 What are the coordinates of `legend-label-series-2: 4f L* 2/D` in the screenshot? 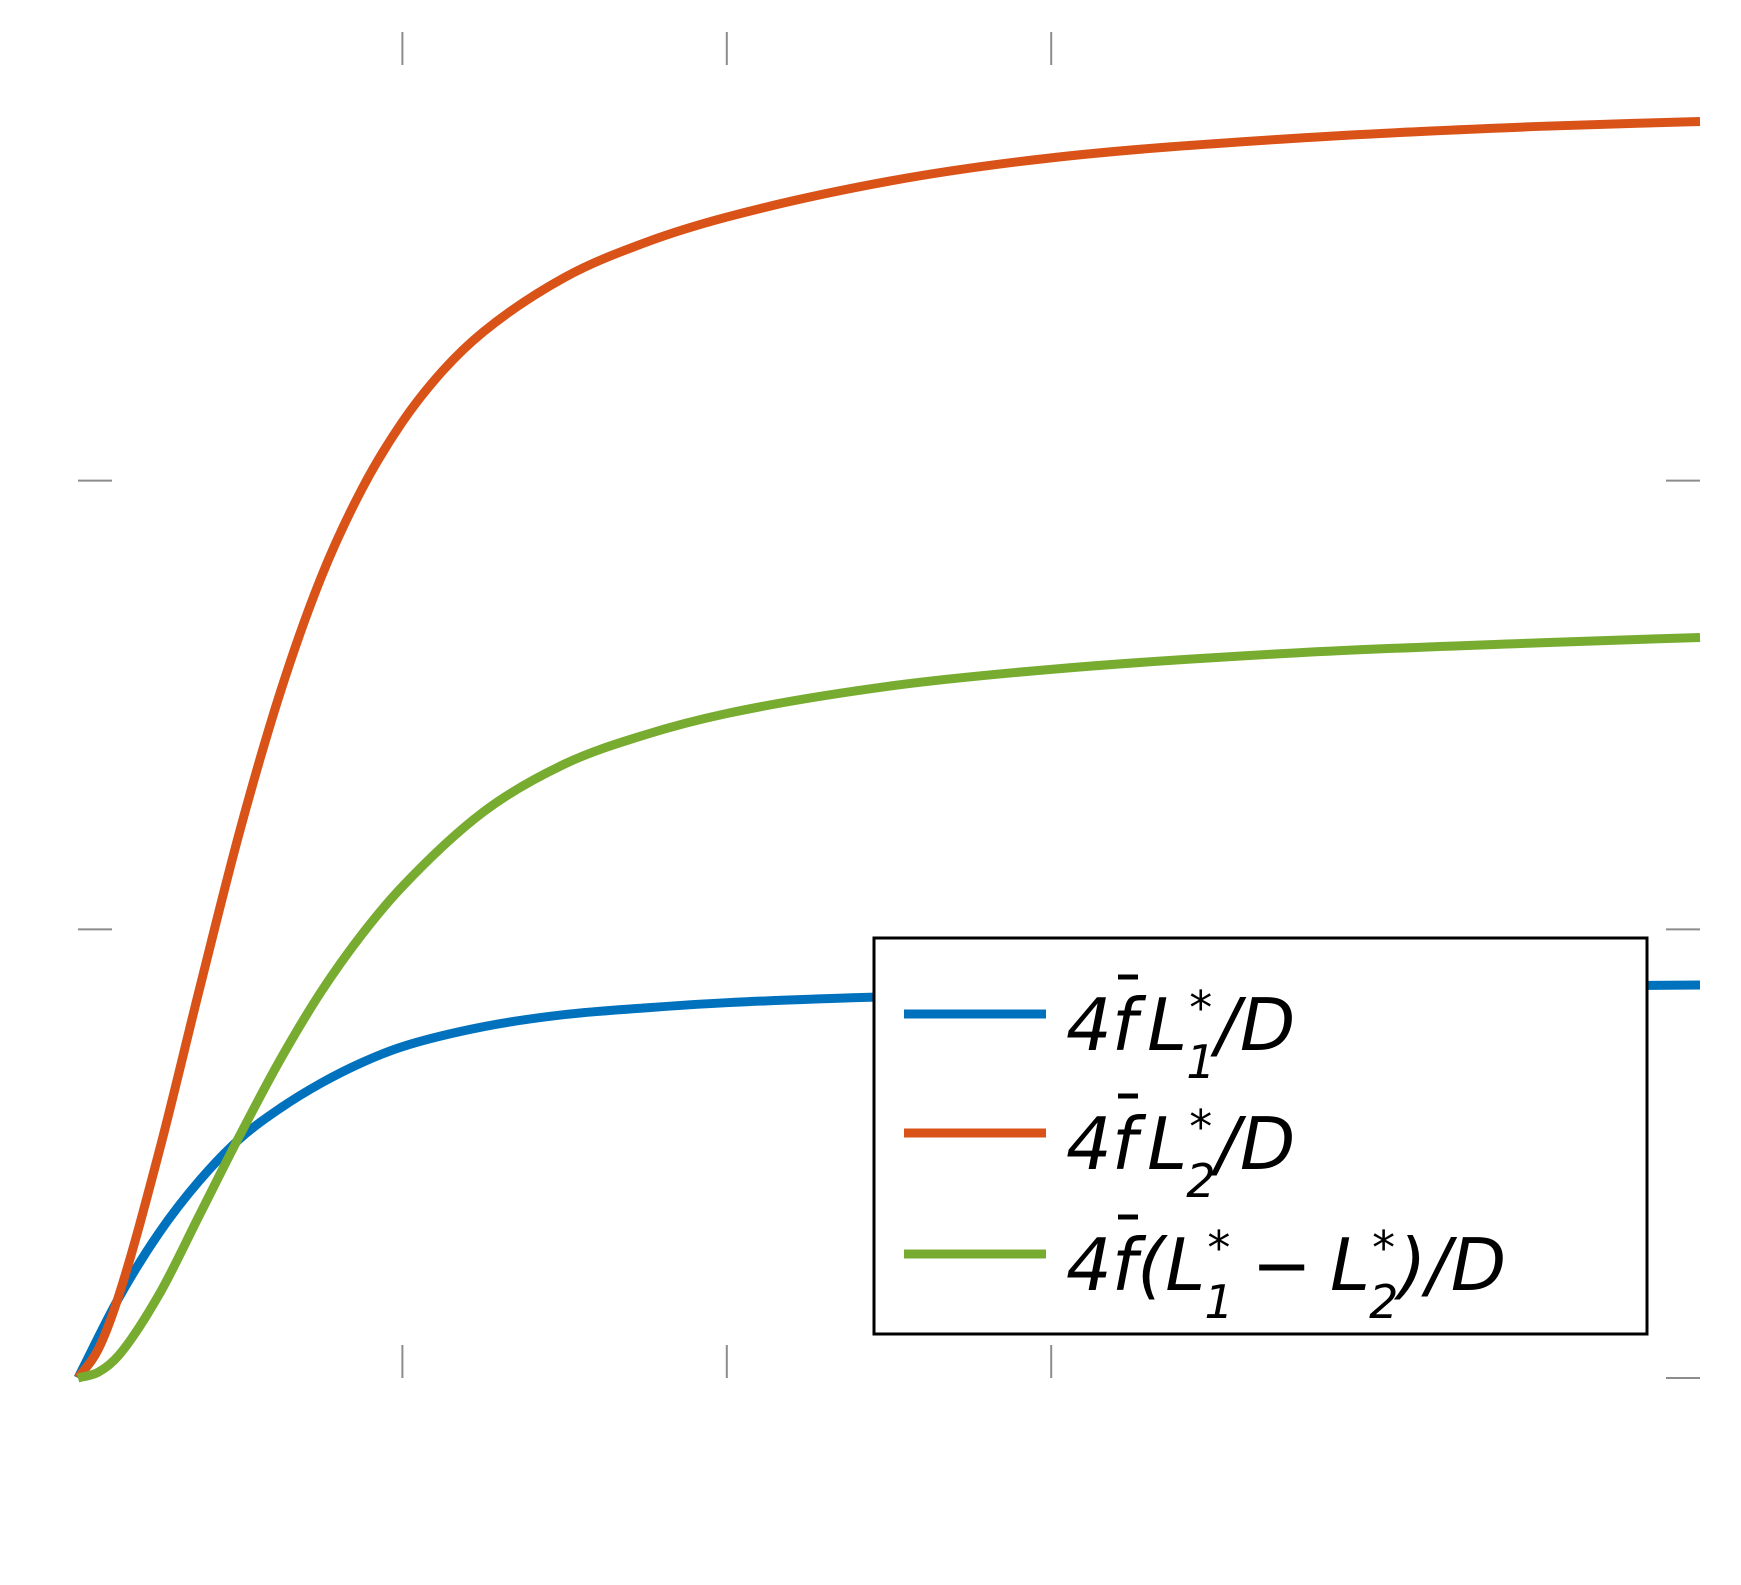 It's located at (1180, 1154).